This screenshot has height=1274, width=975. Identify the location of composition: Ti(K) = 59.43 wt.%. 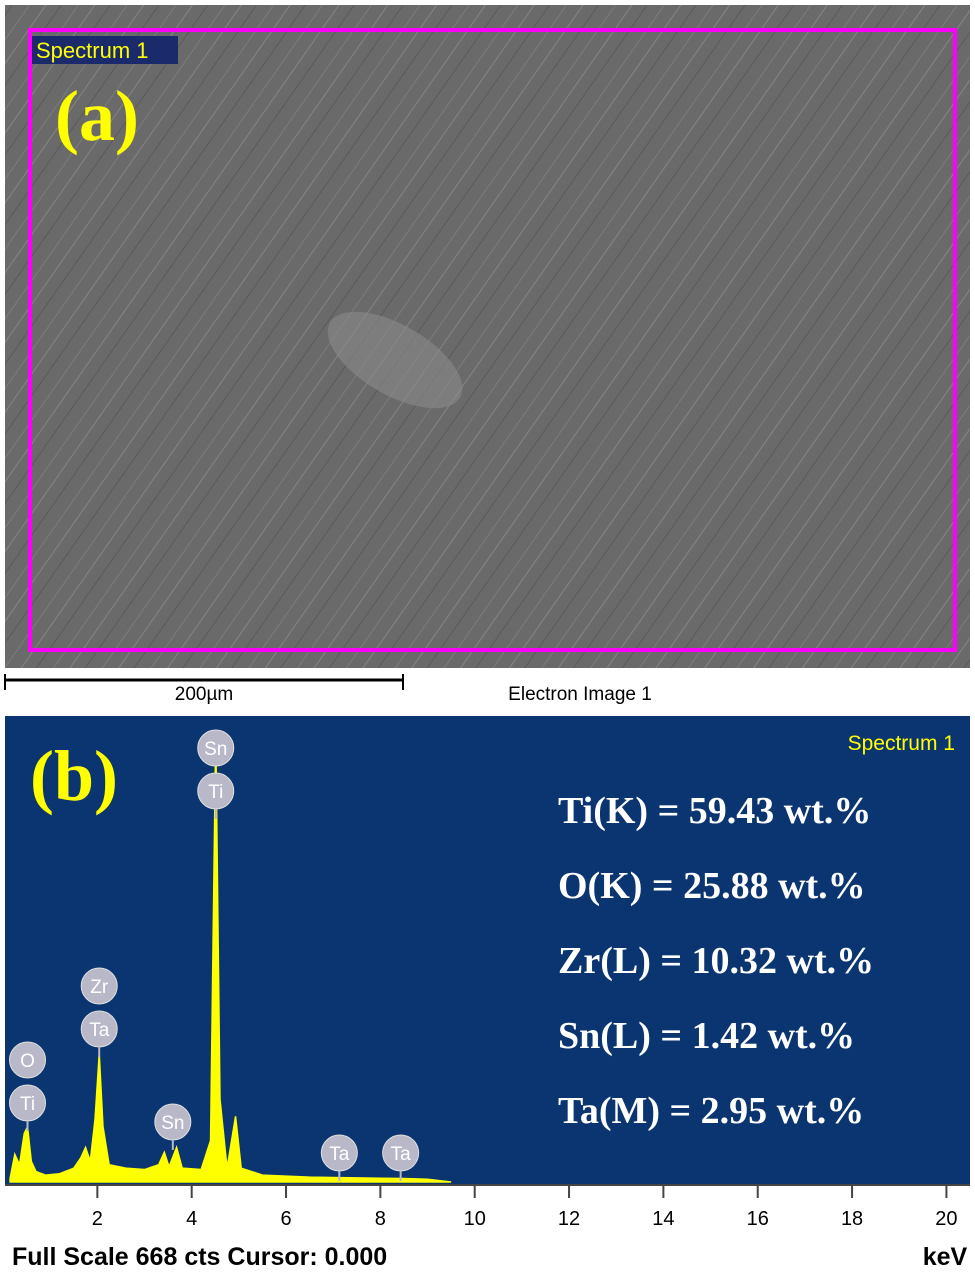
(714, 811).